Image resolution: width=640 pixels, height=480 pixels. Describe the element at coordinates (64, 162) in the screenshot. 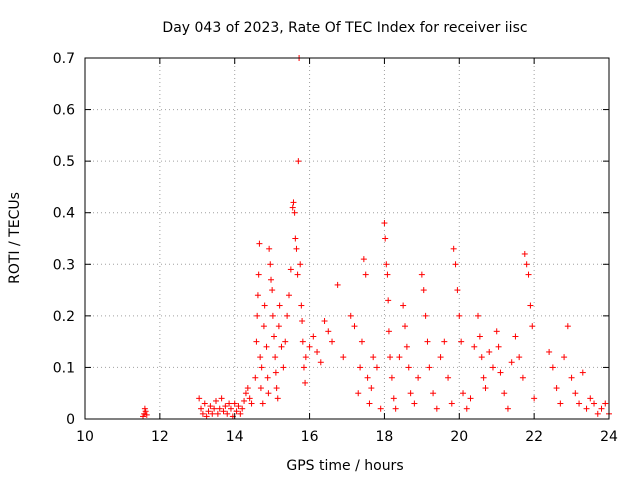

I see `y-tick-label: 0.5` at that location.